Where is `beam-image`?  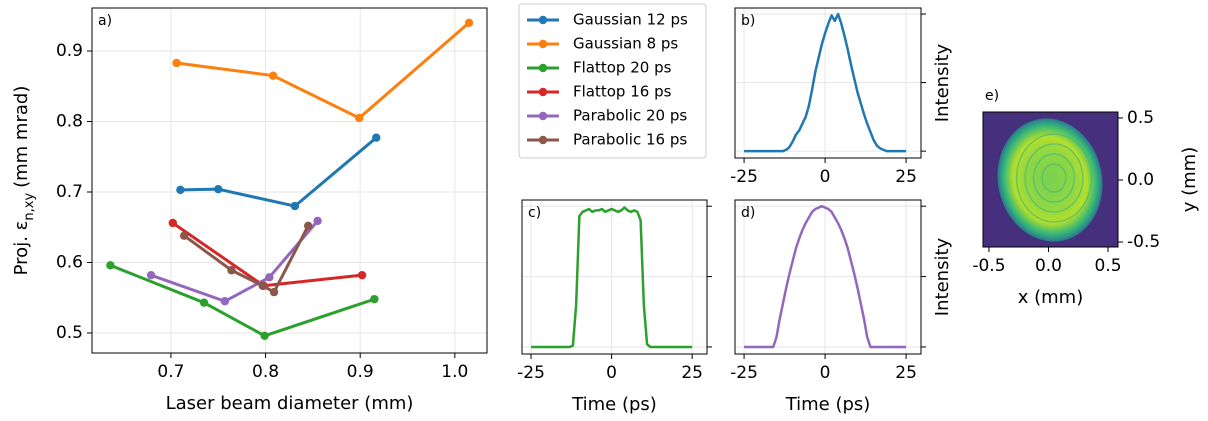
beam-image is located at coordinates (1050, 180).